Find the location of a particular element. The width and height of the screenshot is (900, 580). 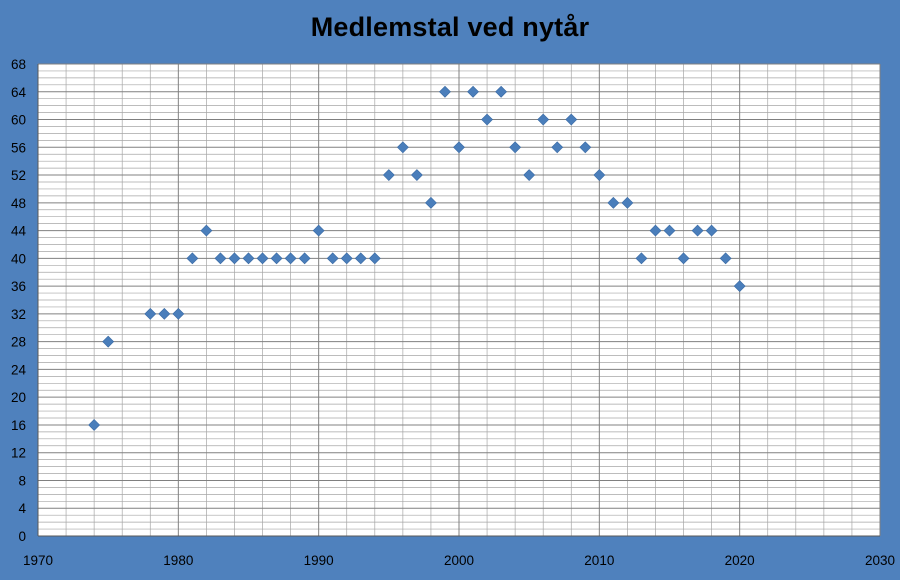

y-tick-label: 60 is located at coordinates (18, 120).